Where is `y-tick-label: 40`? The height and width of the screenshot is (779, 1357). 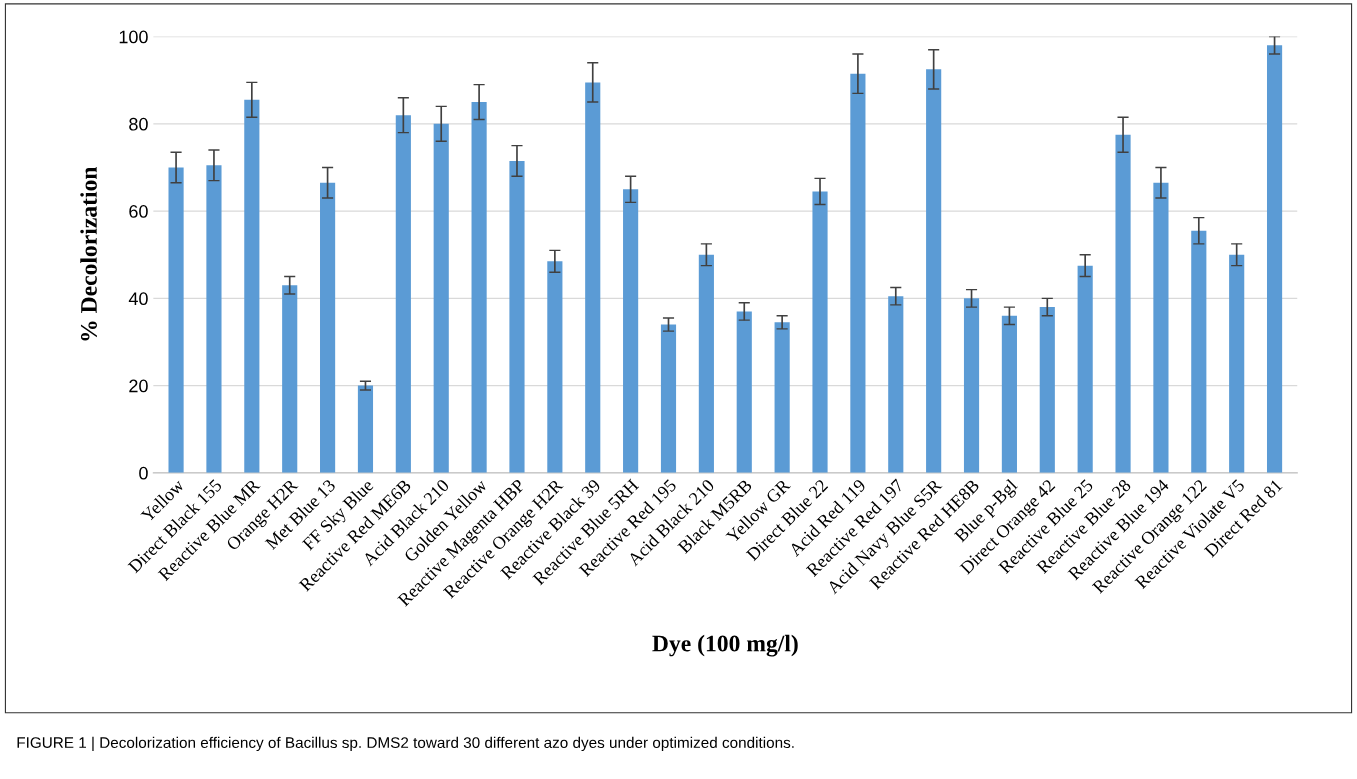
y-tick-label: 40 is located at coordinates (138, 299).